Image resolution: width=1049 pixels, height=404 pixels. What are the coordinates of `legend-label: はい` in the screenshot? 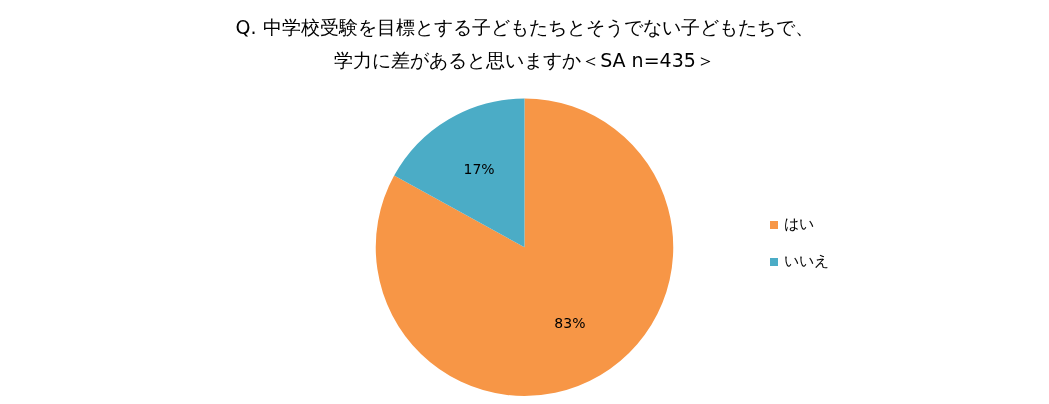 It's located at (799, 224).